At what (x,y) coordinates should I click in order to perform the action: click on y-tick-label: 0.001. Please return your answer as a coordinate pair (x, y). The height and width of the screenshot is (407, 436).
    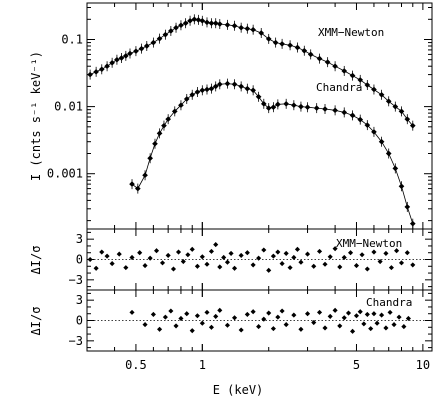
    Looking at the image, I should click on (65, 174).